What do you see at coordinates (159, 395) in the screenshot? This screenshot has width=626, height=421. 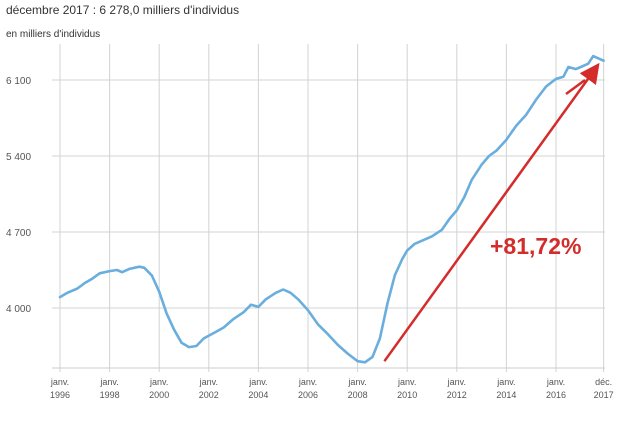 I see `x-tick-label-year: 2000` at bounding box center [159, 395].